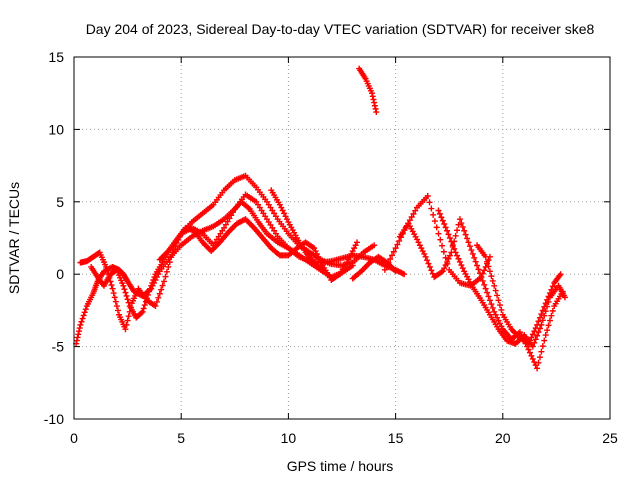 This screenshot has height=480, width=640. What do you see at coordinates (56, 57) in the screenshot?
I see `y-tick-label: 15` at bounding box center [56, 57].